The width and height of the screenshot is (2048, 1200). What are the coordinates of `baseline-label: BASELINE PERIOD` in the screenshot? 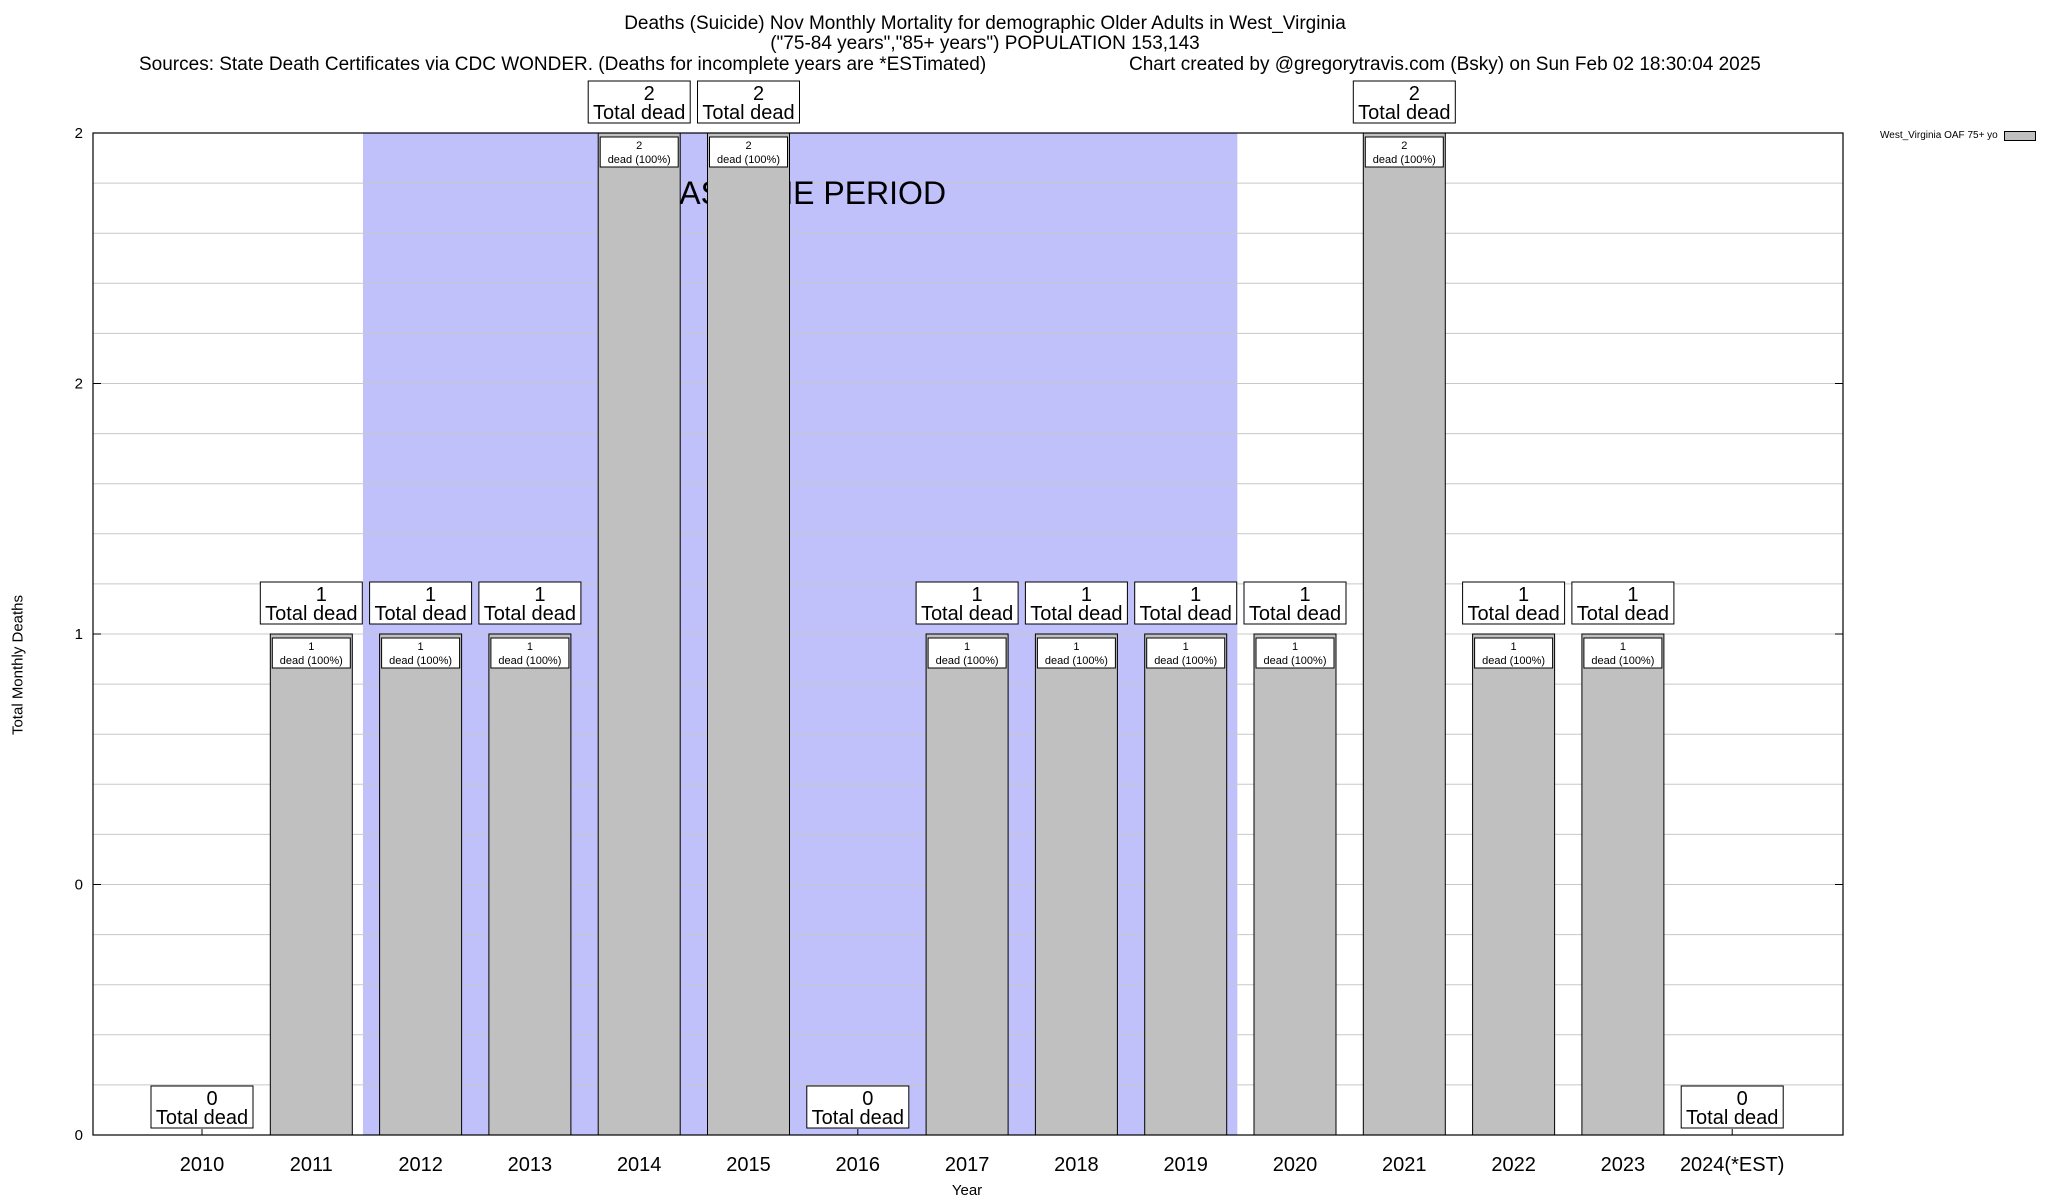 It's located at (802, 193).